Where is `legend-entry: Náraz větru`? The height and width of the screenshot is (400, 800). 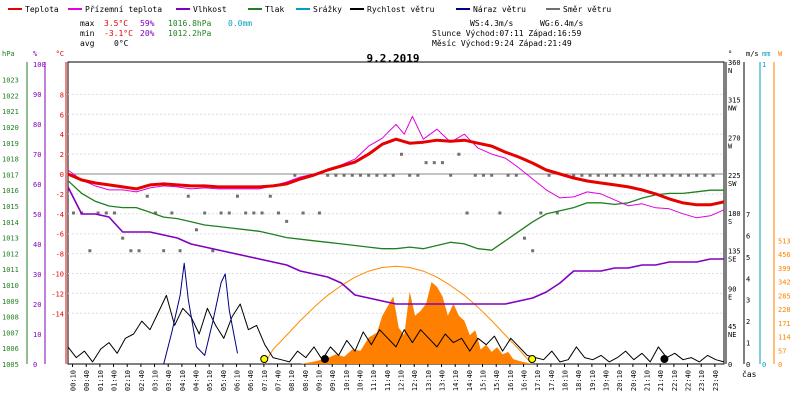 legend-entry: Náraz větru is located at coordinates (491, 9).